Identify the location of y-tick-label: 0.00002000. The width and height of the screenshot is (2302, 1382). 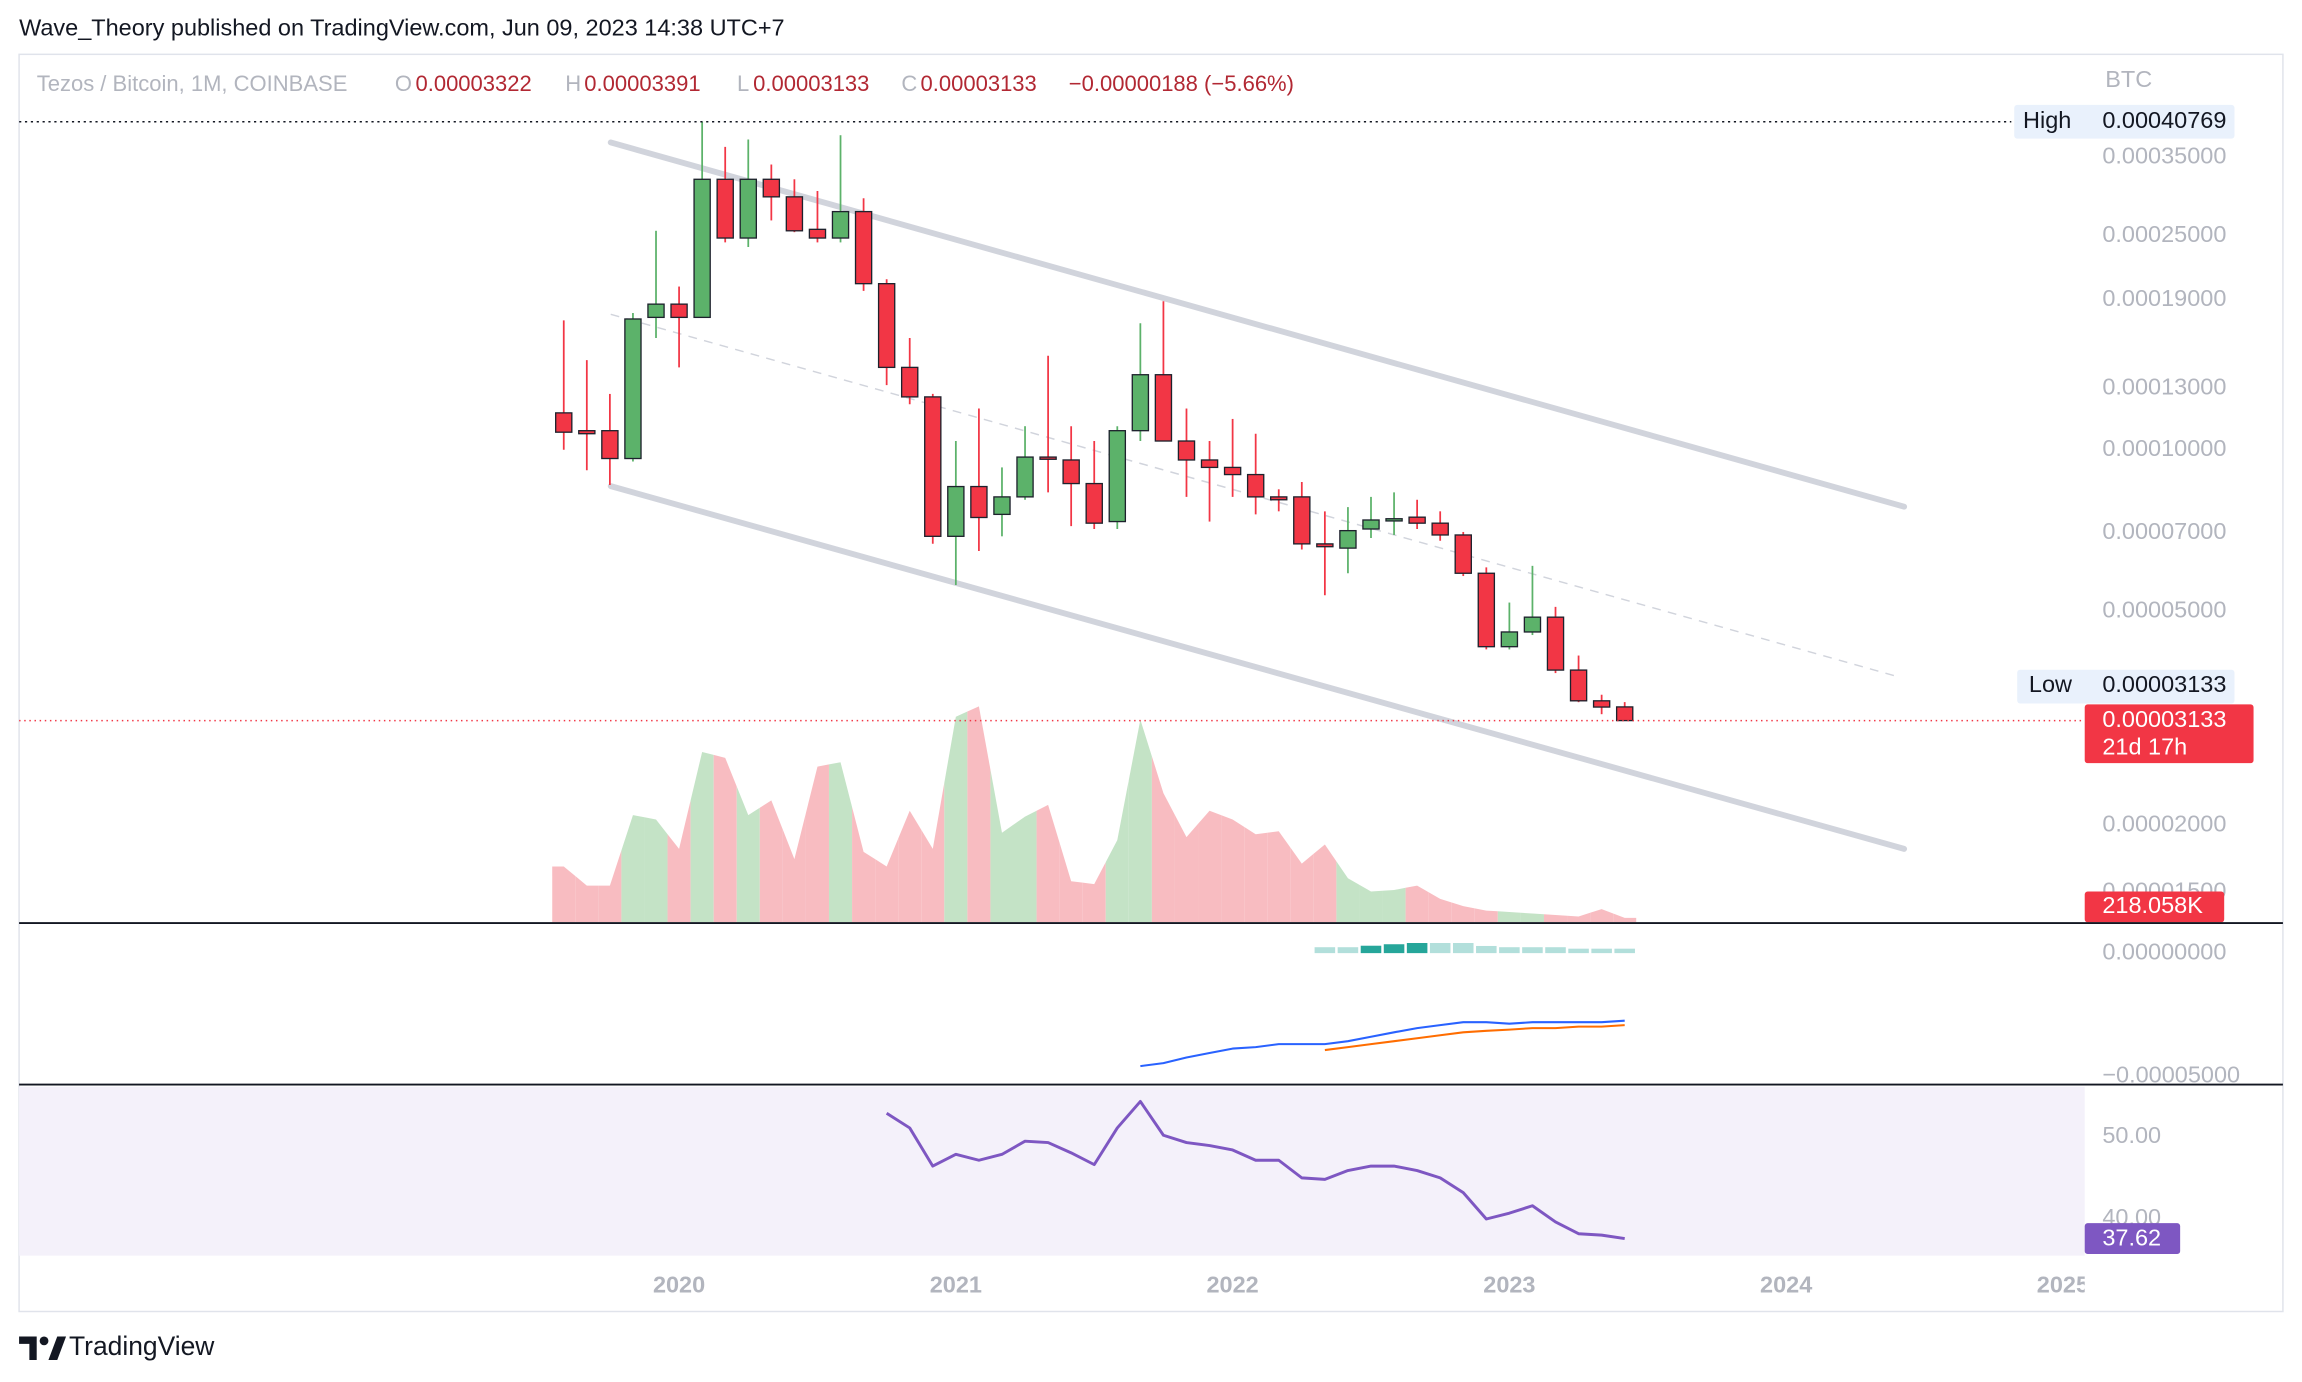
(2164, 824).